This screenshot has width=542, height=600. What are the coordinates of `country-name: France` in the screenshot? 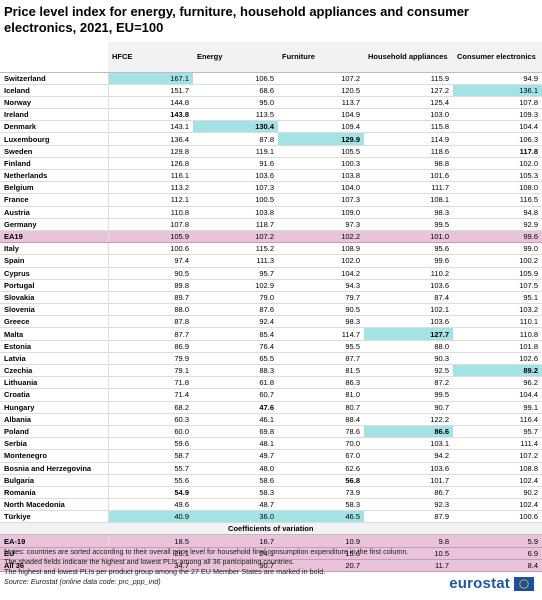 It's located at (54, 200).